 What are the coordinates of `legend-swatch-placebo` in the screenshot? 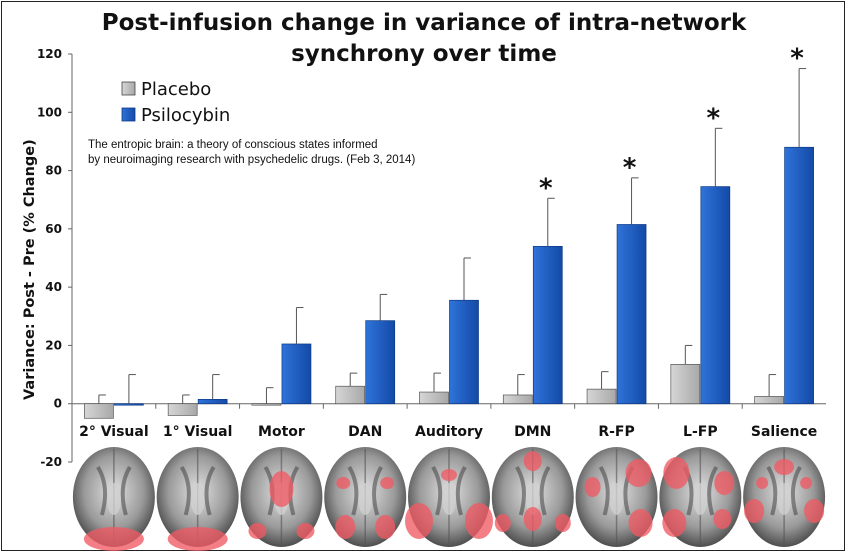 It's located at (128, 88).